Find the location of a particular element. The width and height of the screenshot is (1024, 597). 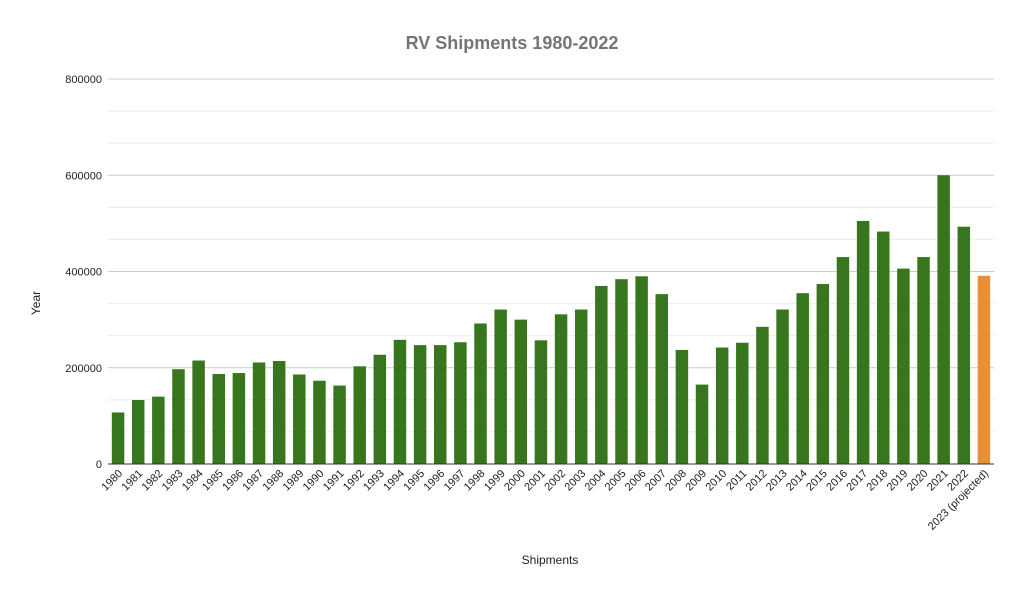

x-tick-label: 1982 is located at coordinates (153, 481).